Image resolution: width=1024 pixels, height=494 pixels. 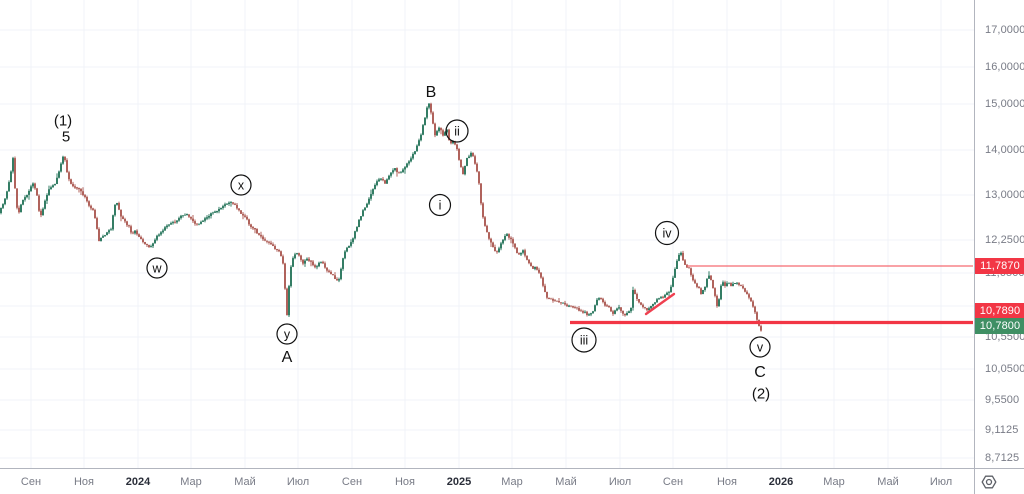 I want to click on time-tick-2025: 2025, so click(x=459, y=482).